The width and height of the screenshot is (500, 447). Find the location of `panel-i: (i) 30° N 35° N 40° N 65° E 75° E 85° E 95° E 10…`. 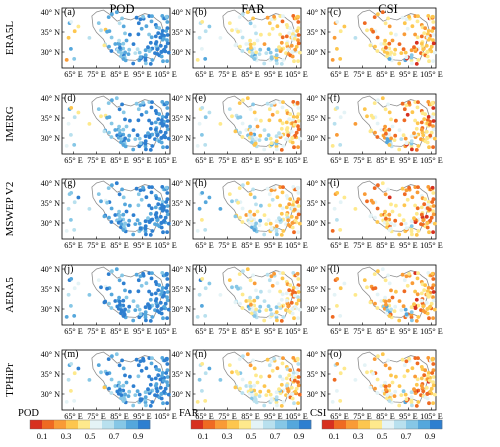

panel-i: (i) 30° N 35° N 40° N 65° E 75° E 85° E 95° E 10… is located at coordinates (375, 214).